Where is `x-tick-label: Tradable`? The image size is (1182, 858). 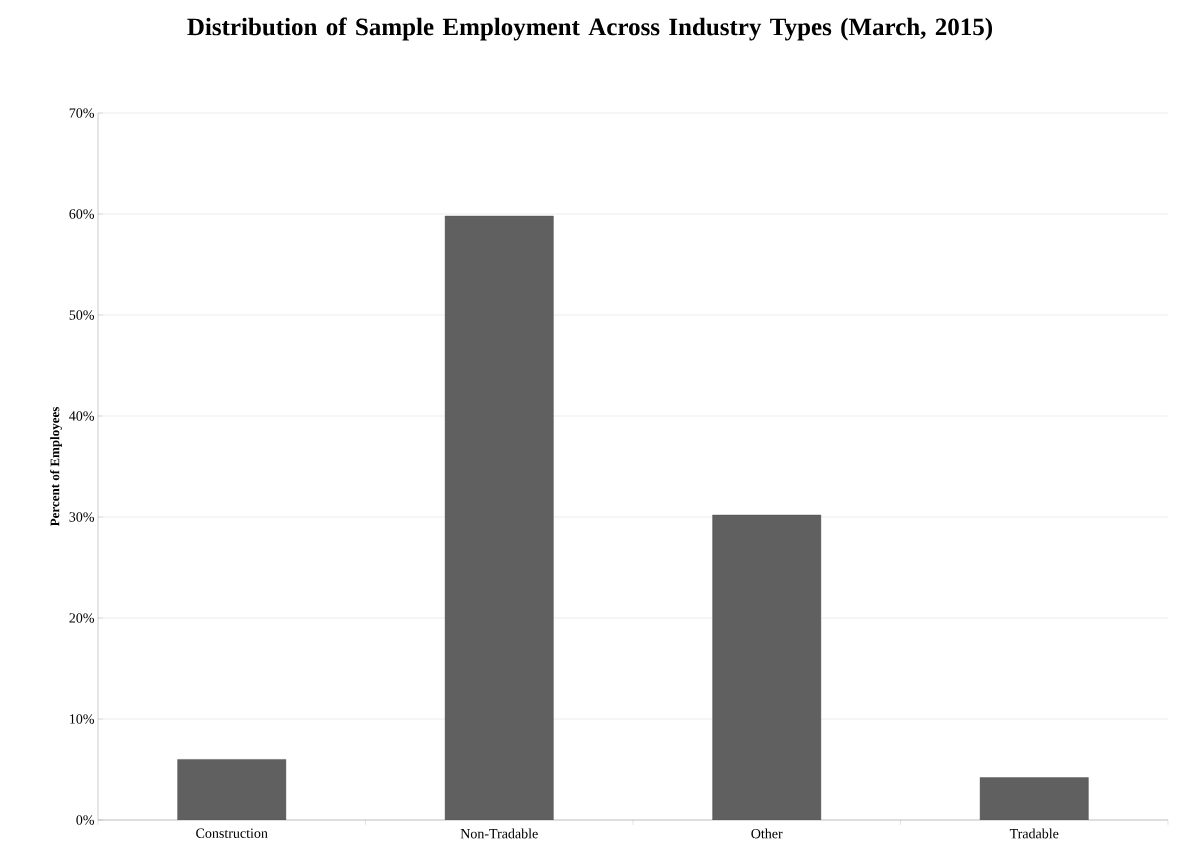
x-tick-label: Tradable is located at coordinates (1034, 833).